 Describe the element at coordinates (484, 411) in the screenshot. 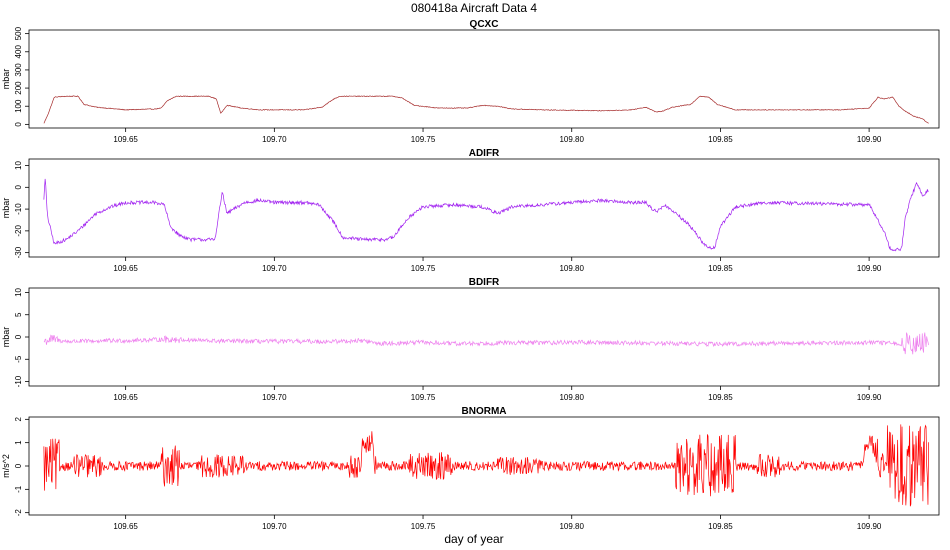

I see `panel-title: BNORMA` at that location.